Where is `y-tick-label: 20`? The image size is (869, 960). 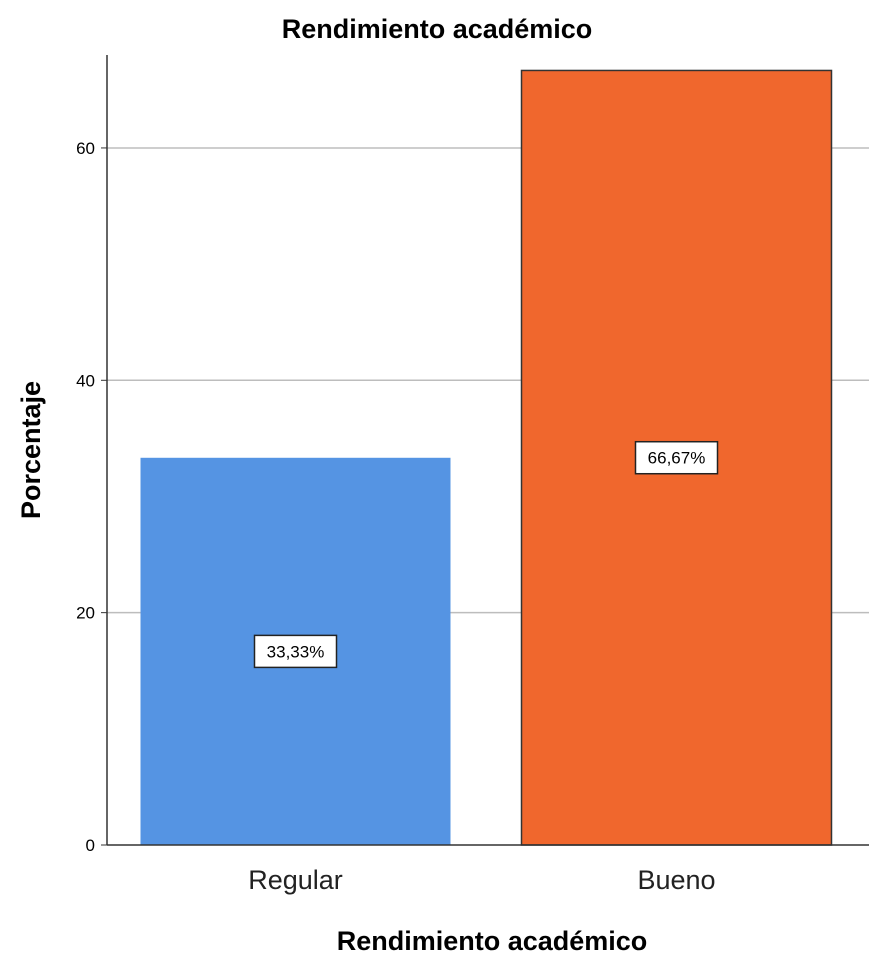 y-tick-label: 20 is located at coordinates (85, 613).